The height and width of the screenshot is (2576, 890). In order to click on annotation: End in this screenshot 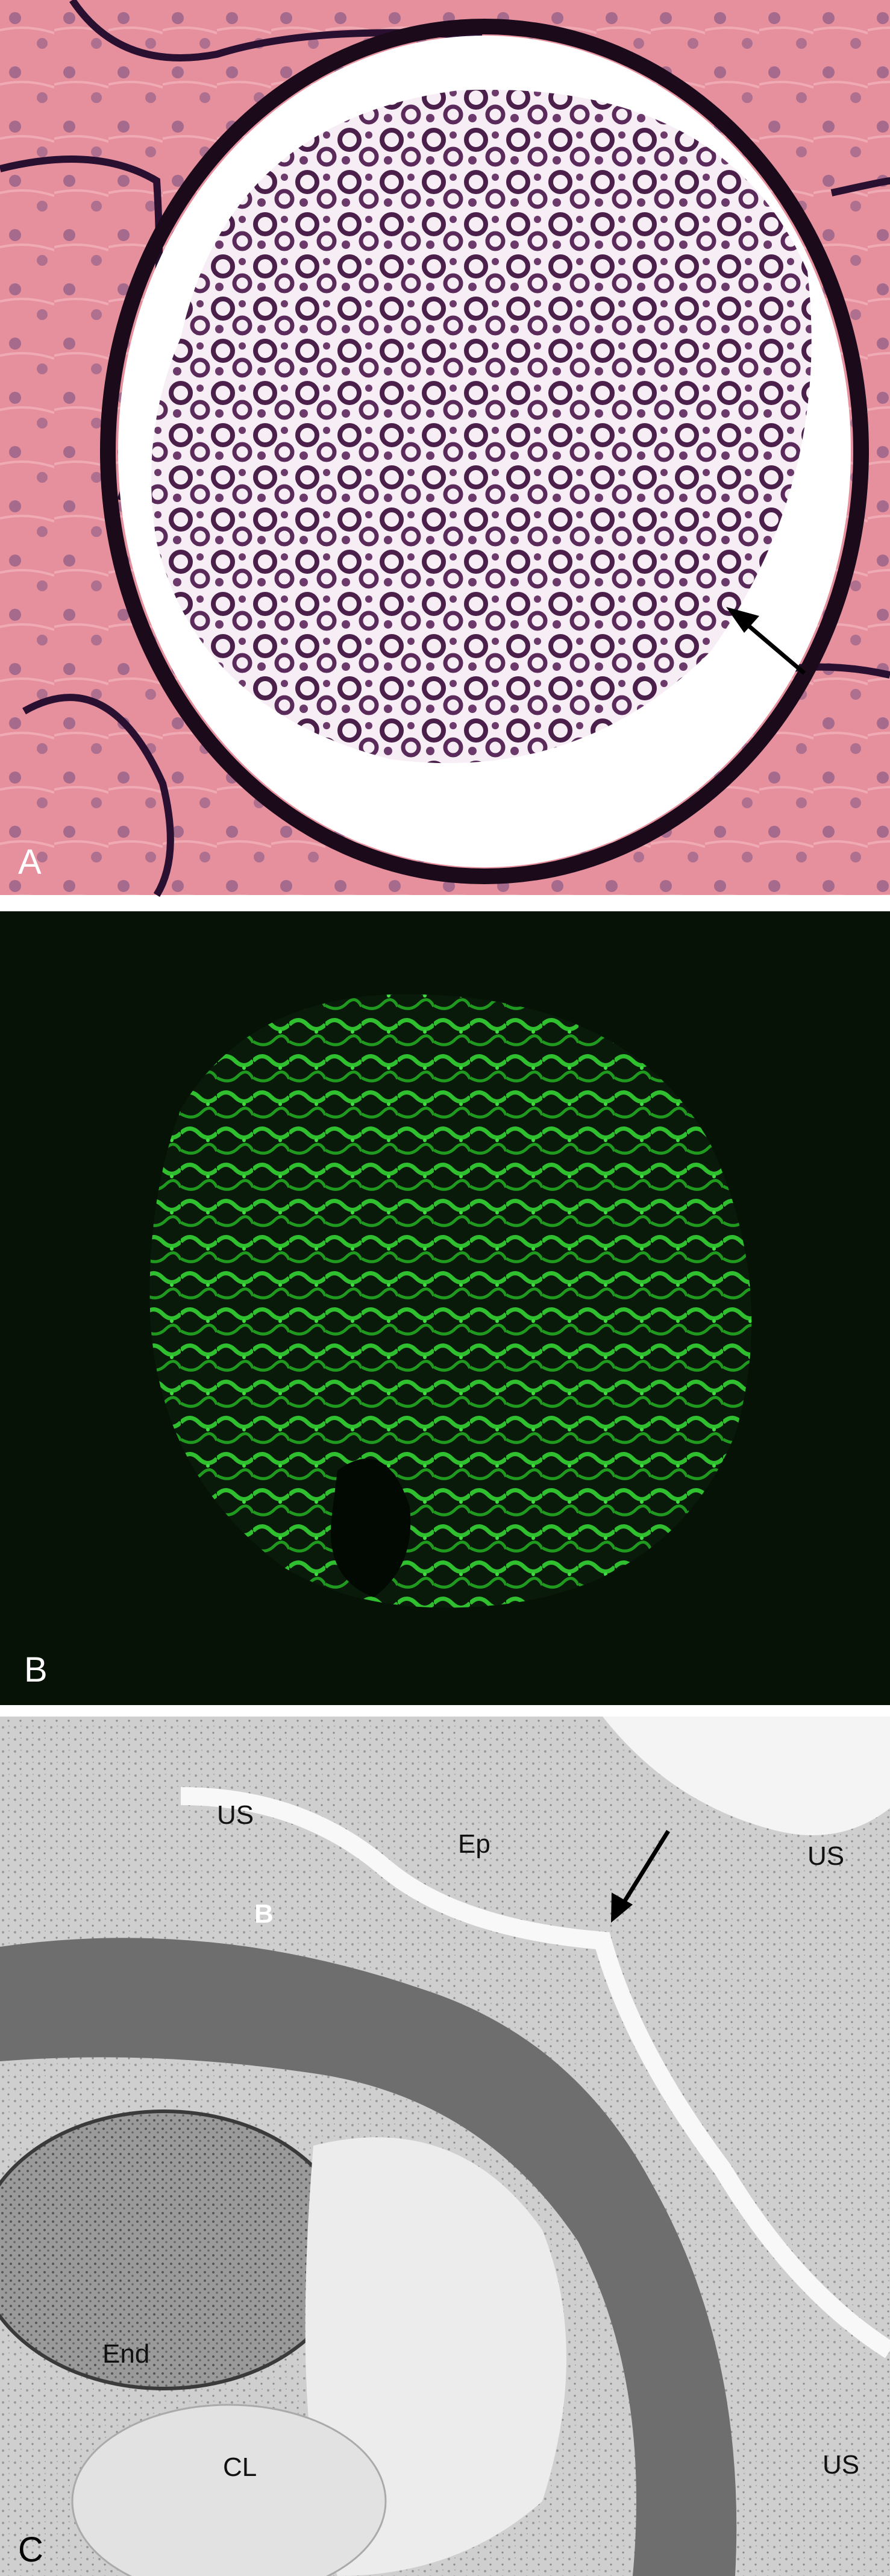, I will do `click(125, 2354)`.